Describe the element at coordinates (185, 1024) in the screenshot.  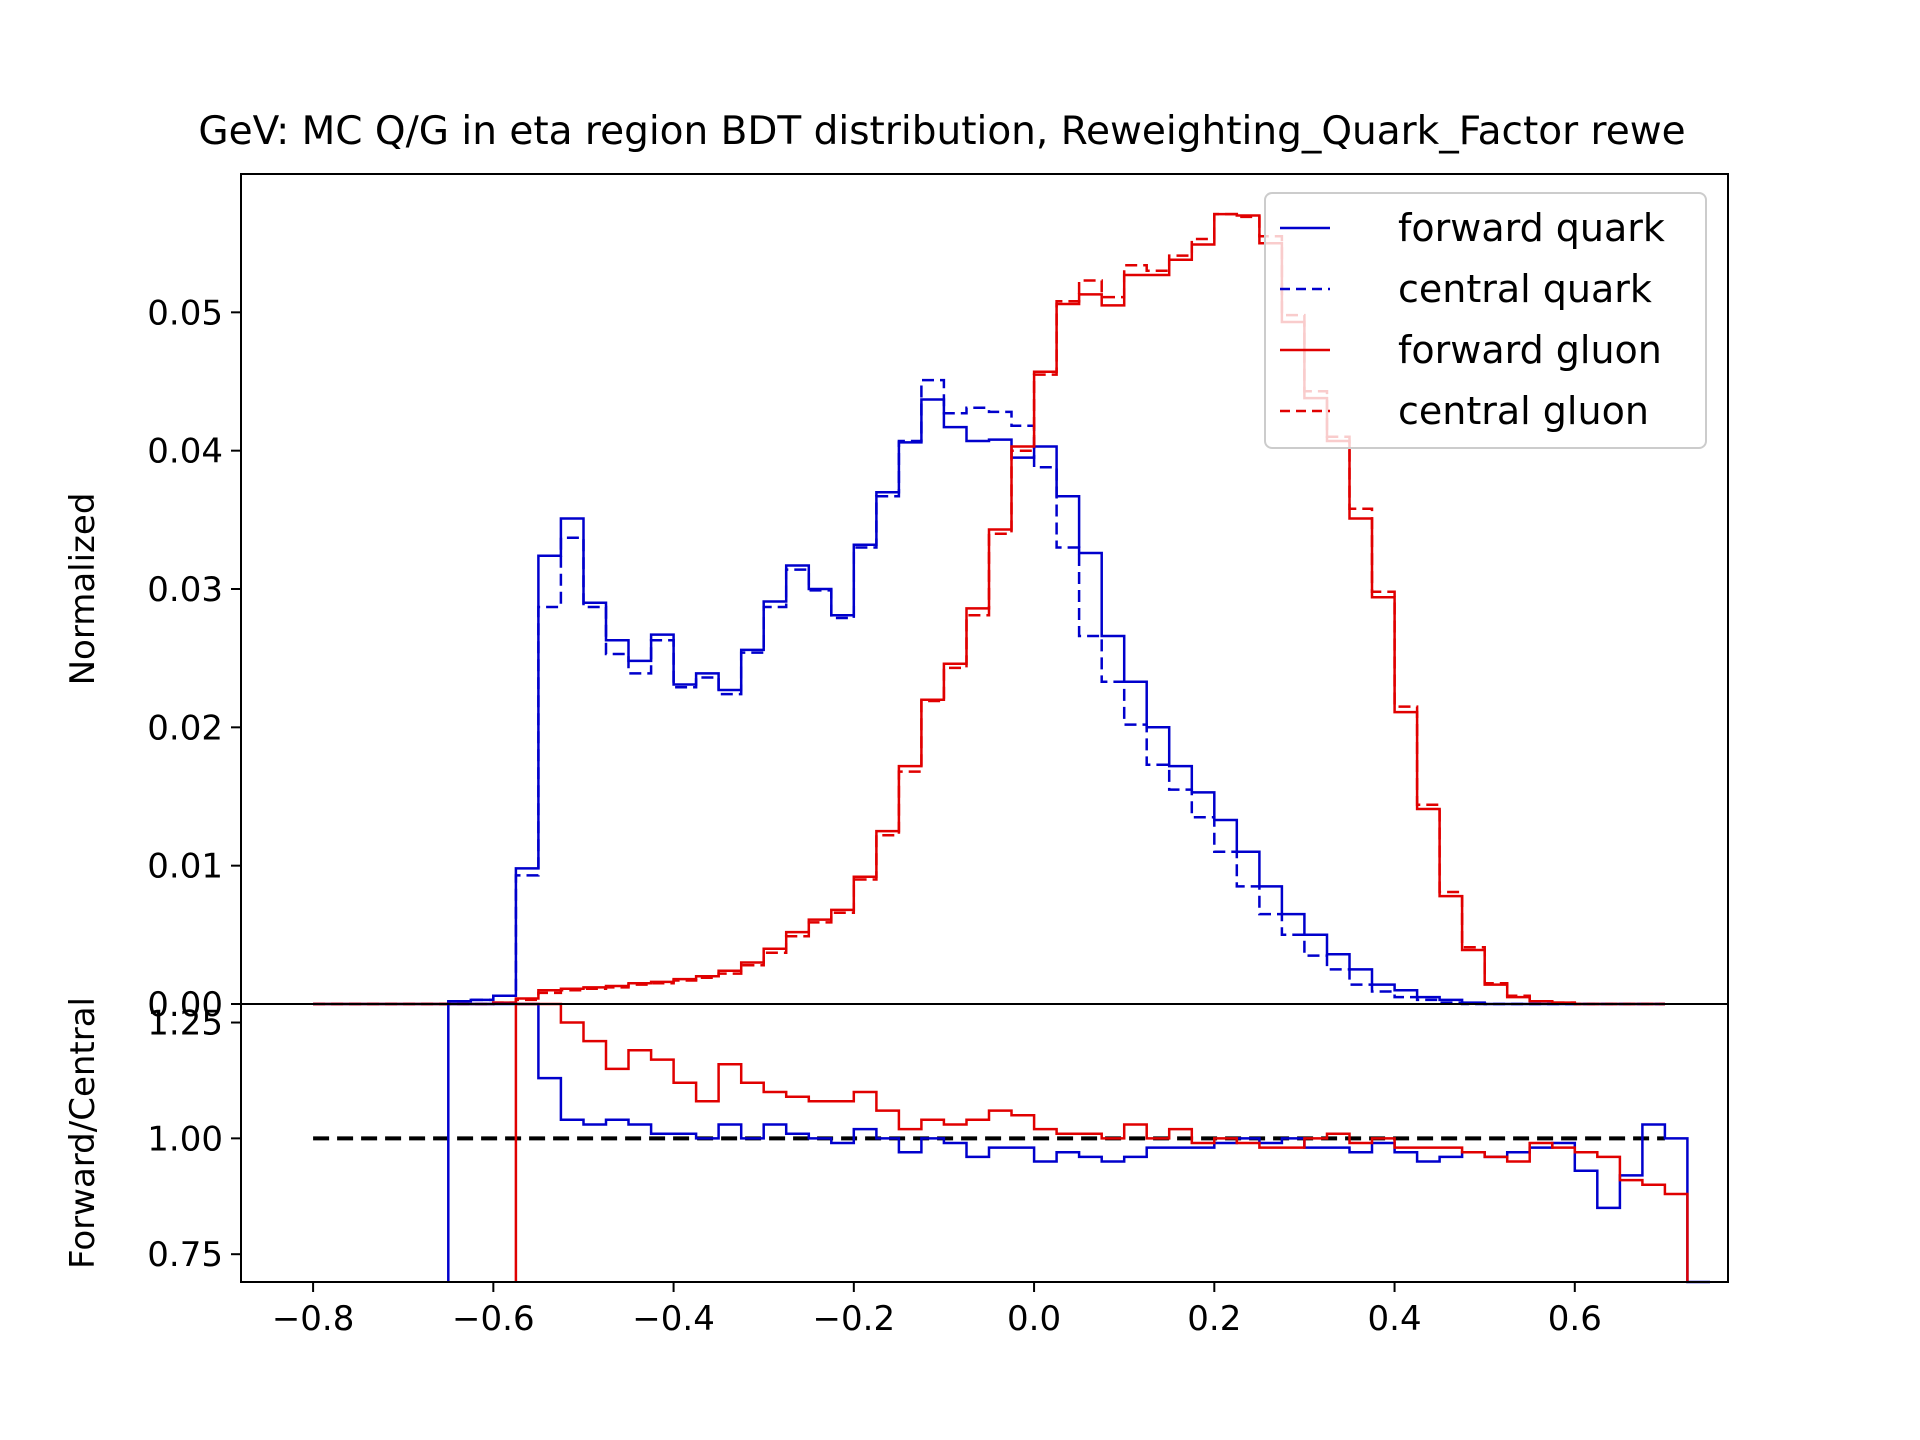
I see `ratio-y-tick-label: 1.25` at that location.